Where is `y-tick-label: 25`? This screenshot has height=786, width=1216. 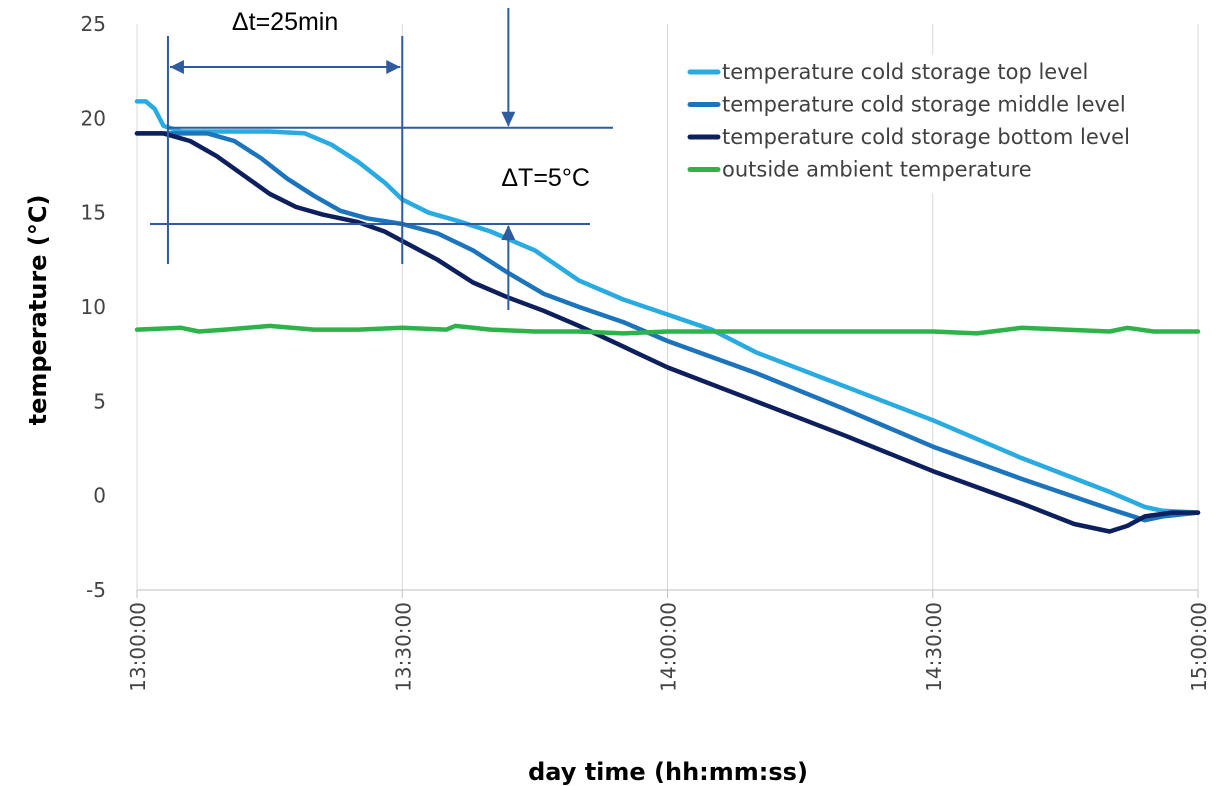
y-tick-label: 25 is located at coordinates (93, 24).